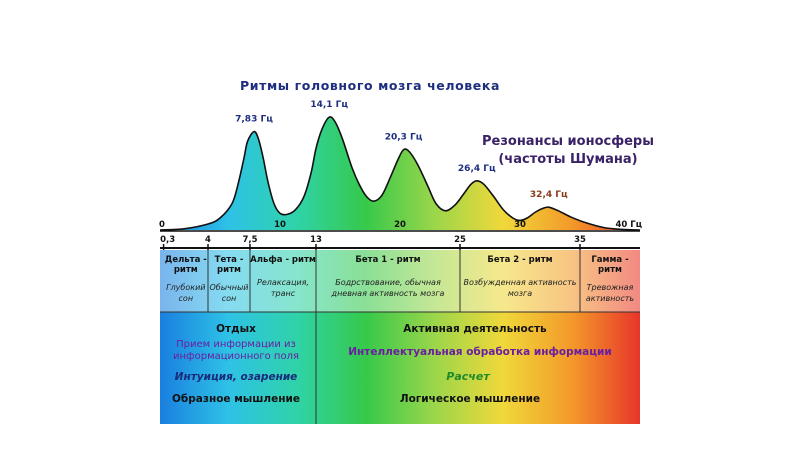 The height and width of the screenshot is (450, 800). I want to click on band-description: активность, so click(610, 298).